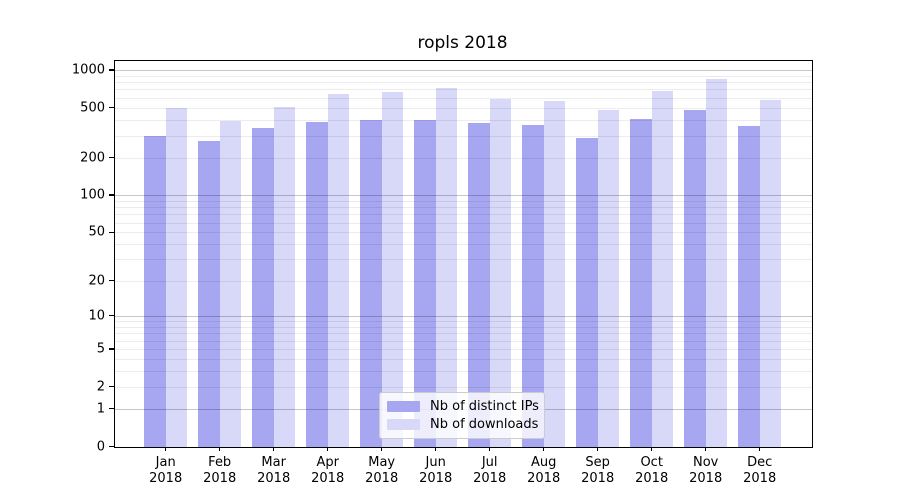 The image size is (900, 500). Describe the element at coordinates (327, 462) in the screenshot. I see `x-tick-month: Apr` at that location.